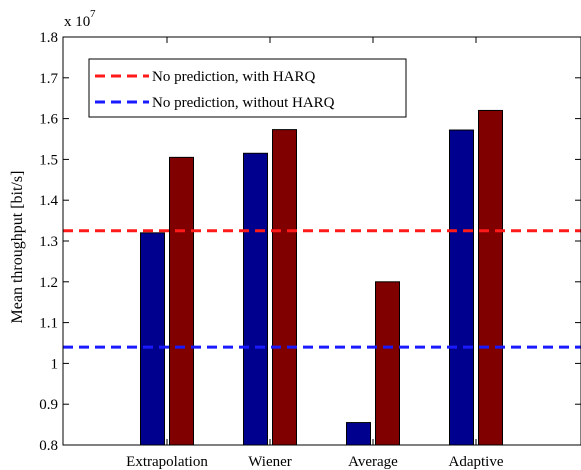  I want to click on x-tick-label-extrapolation: Extrapolation, so click(167, 462).